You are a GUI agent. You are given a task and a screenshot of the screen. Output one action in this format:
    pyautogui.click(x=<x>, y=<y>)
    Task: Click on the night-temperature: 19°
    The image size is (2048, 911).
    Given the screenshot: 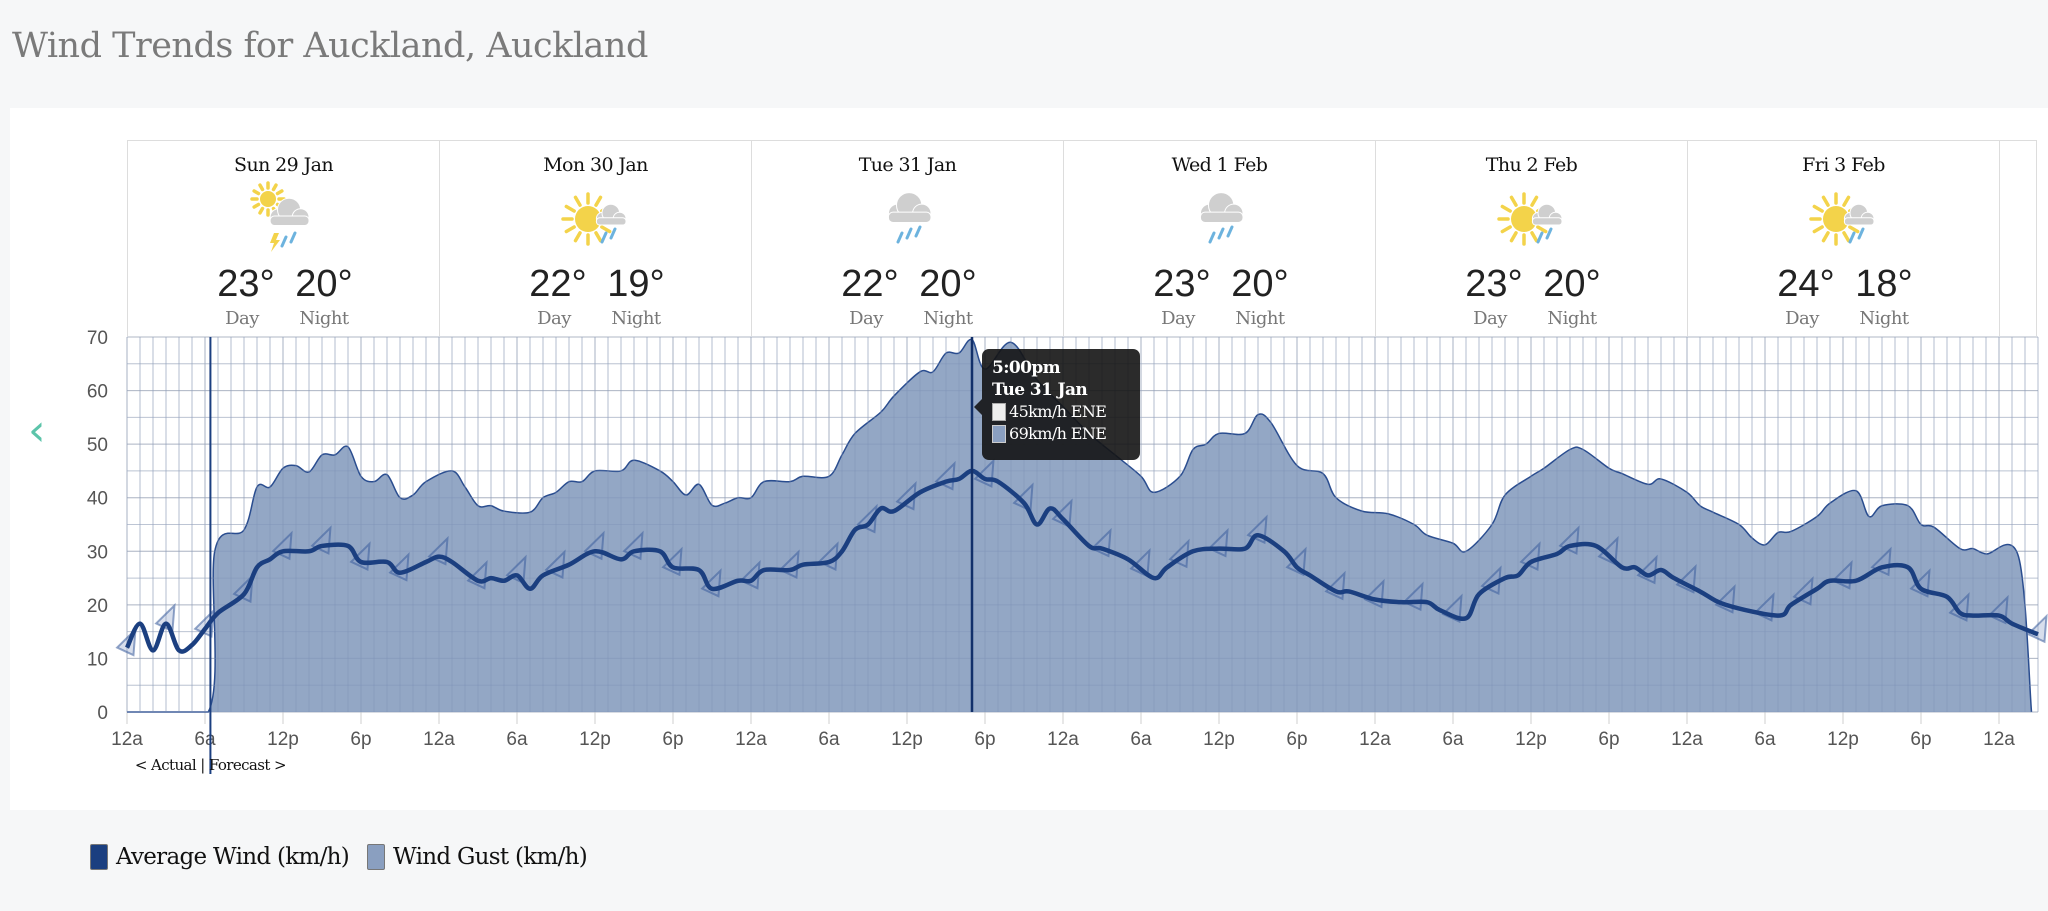 What is the action you would take?
    pyautogui.click(x=636, y=284)
    